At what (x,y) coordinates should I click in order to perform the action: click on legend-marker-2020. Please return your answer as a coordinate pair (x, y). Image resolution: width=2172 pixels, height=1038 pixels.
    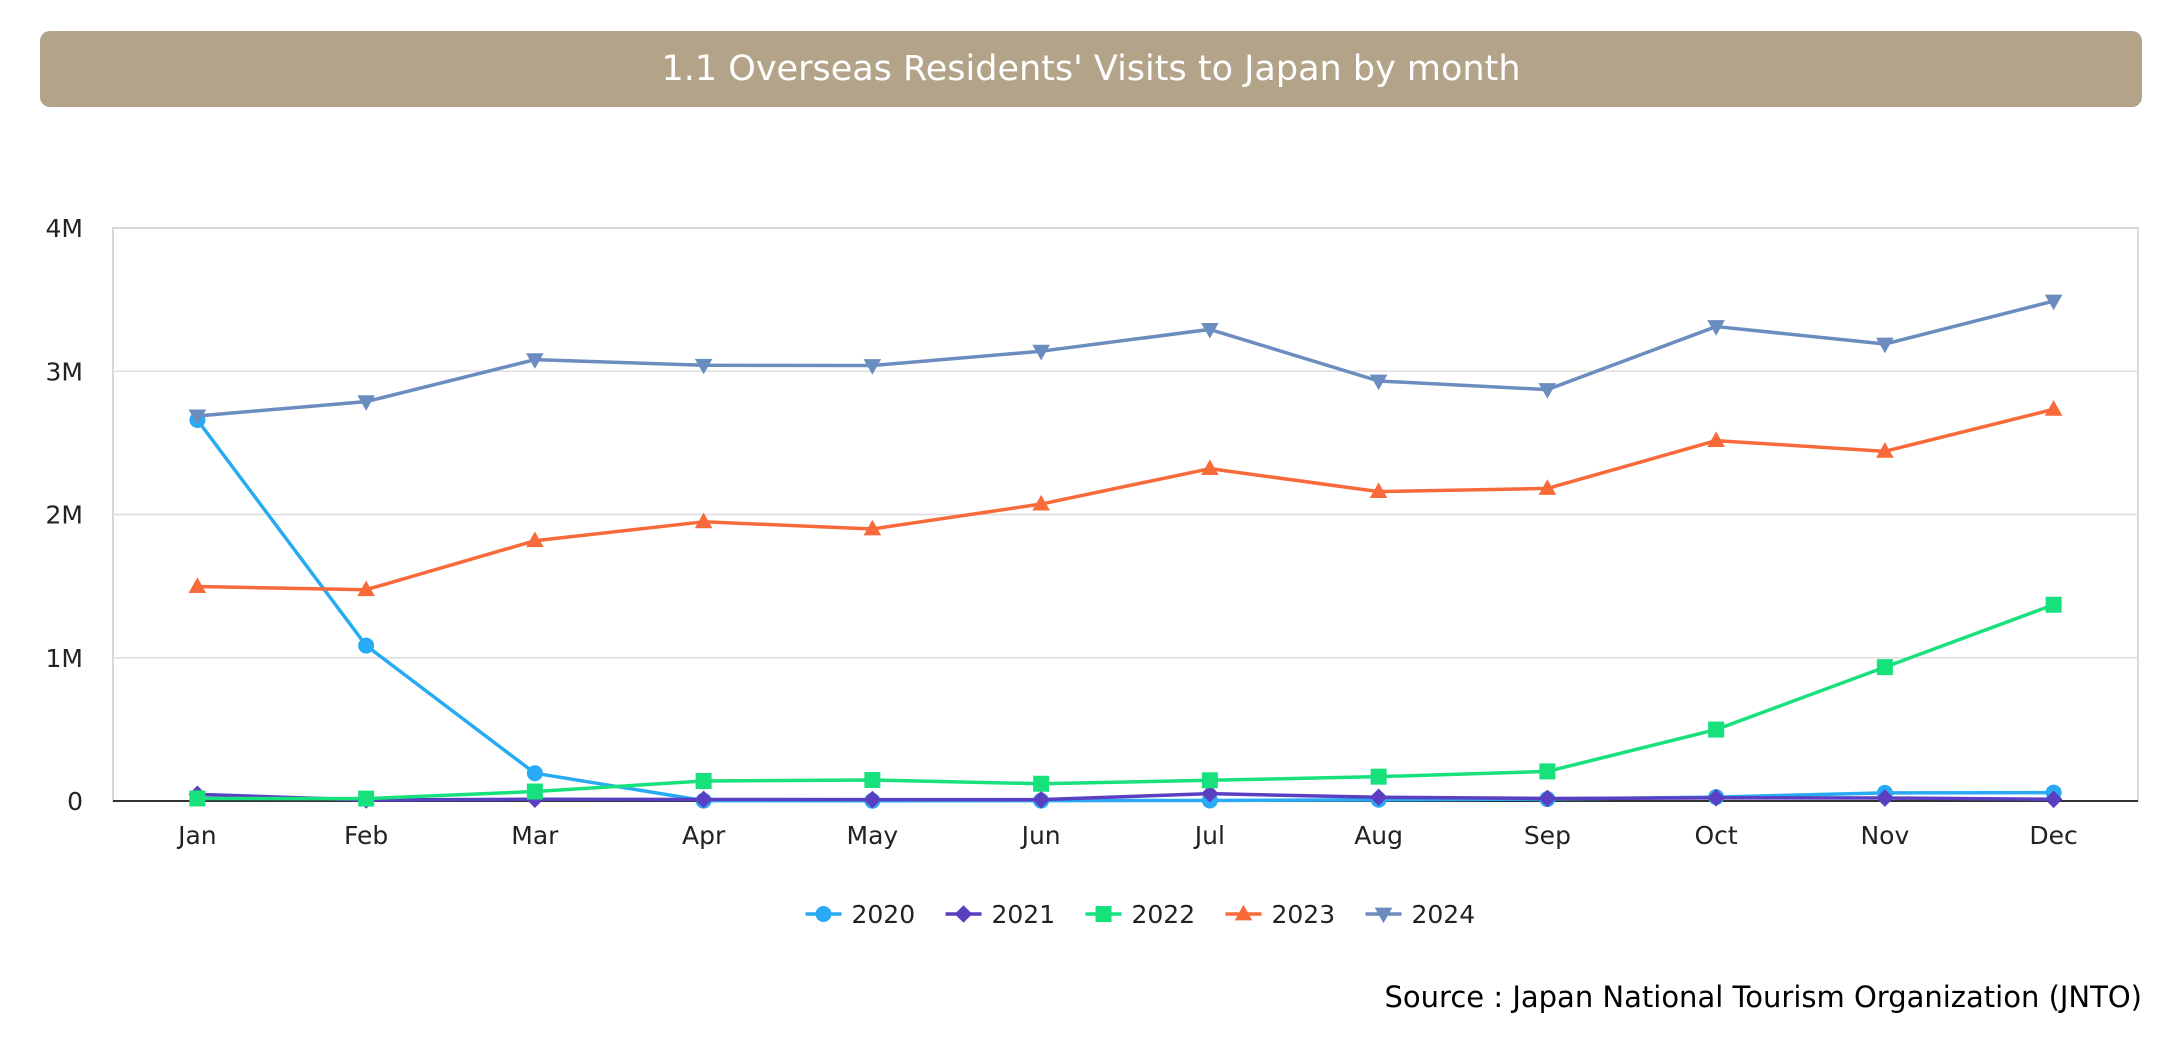
    Looking at the image, I should click on (823, 914).